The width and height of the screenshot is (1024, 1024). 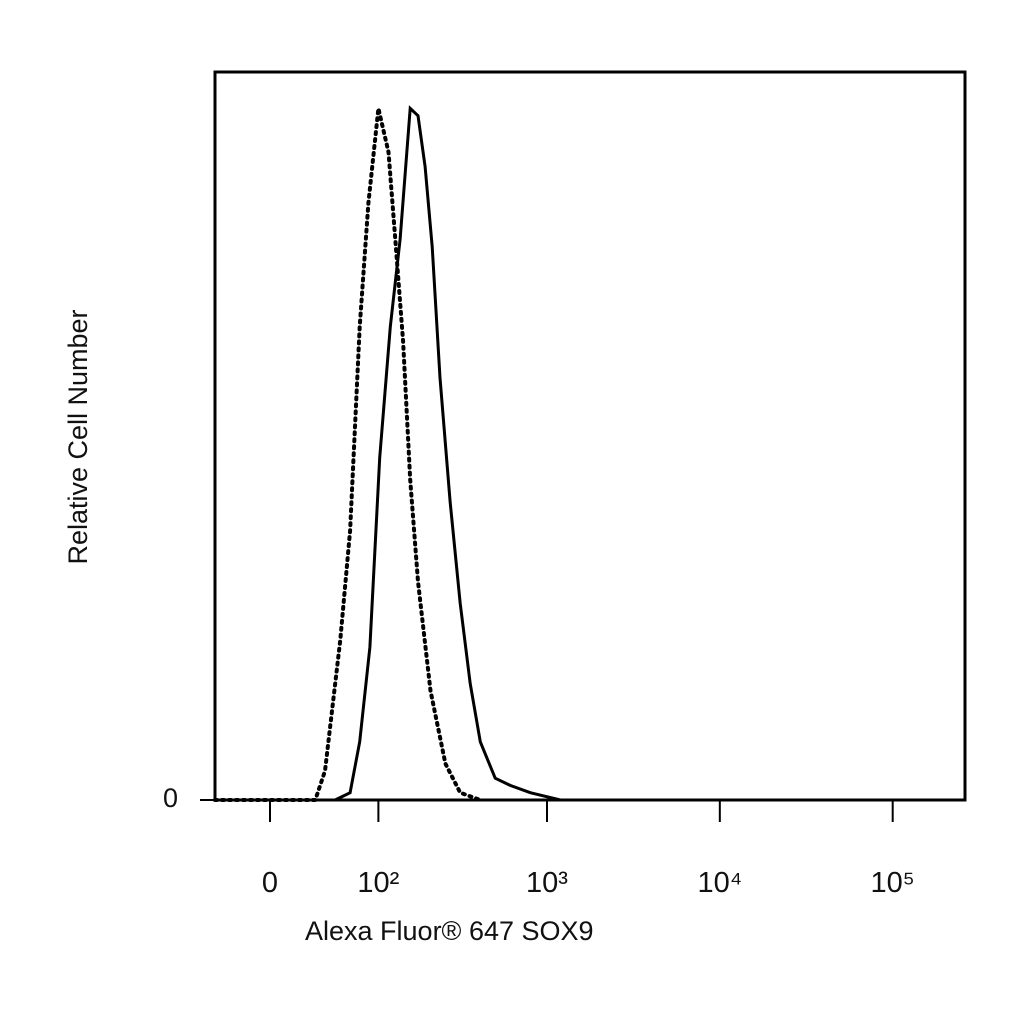 I want to click on y-tick-label: 0, so click(x=170, y=798).